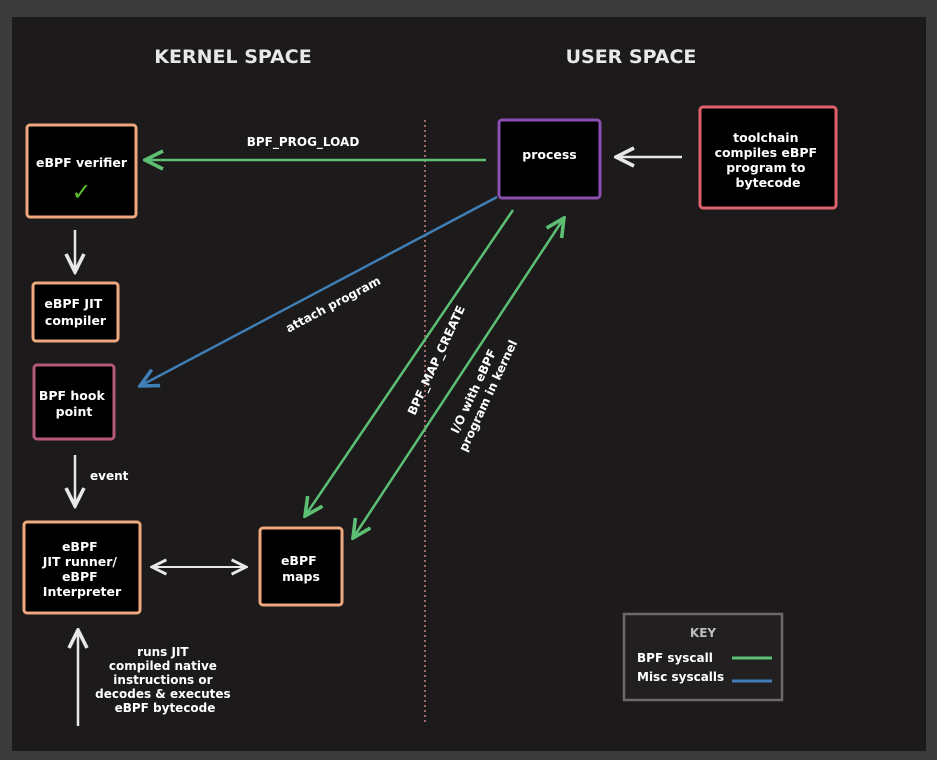  What do you see at coordinates (303, 142) in the screenshot?
I see `bpf-prog-load-label: BPF_PROG_LOAD` at bounding box center [303, 142].